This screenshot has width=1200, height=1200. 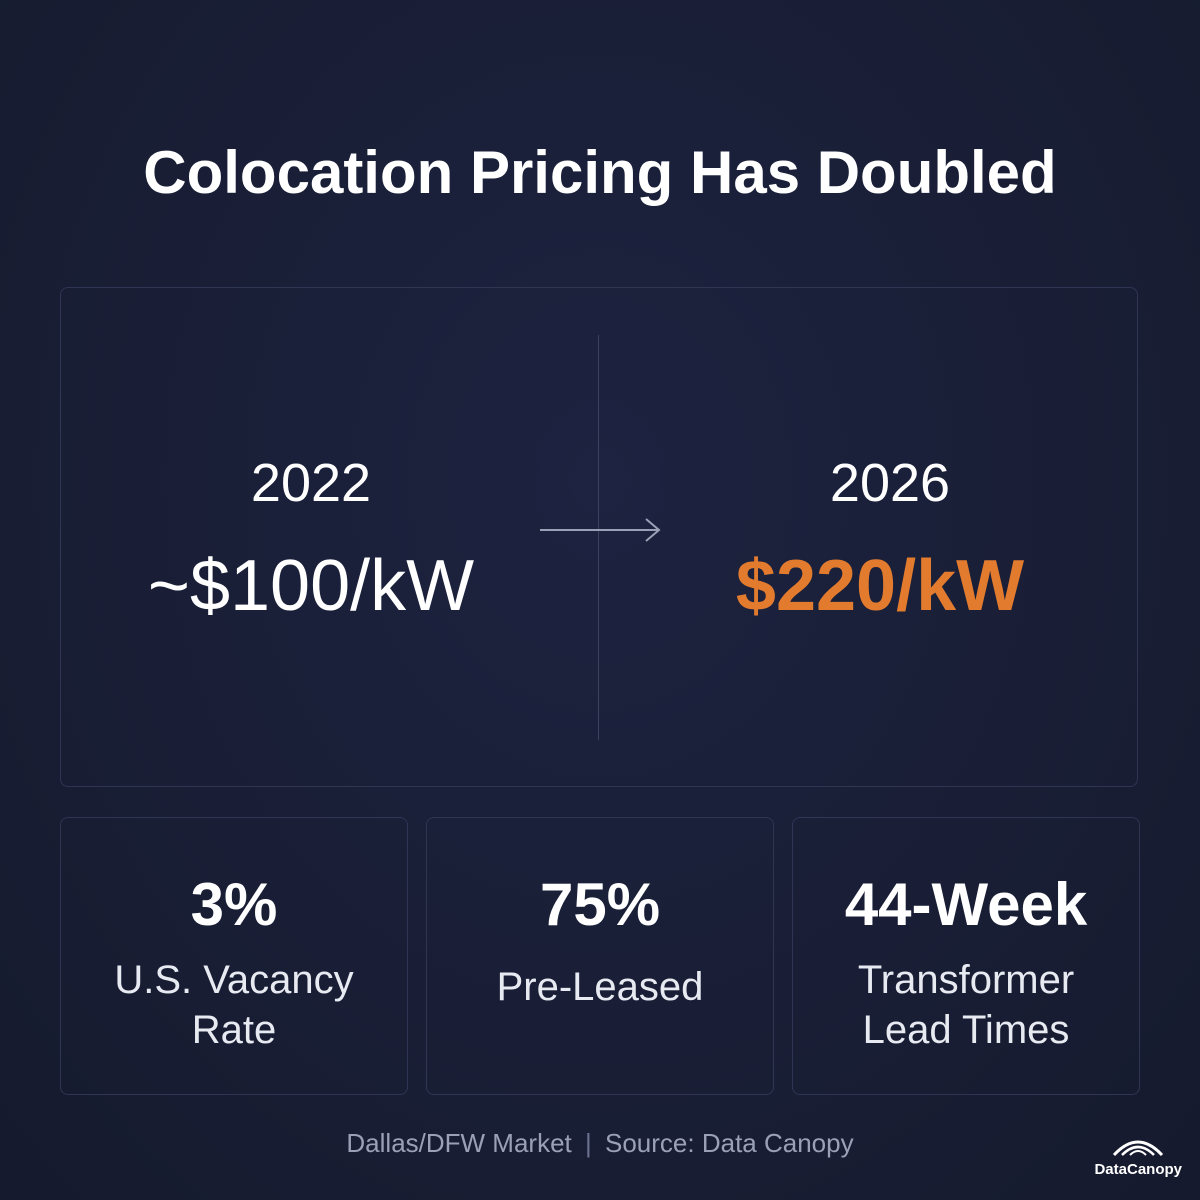 I want to click on stat-value: 75%, so click(x=600, y=904).